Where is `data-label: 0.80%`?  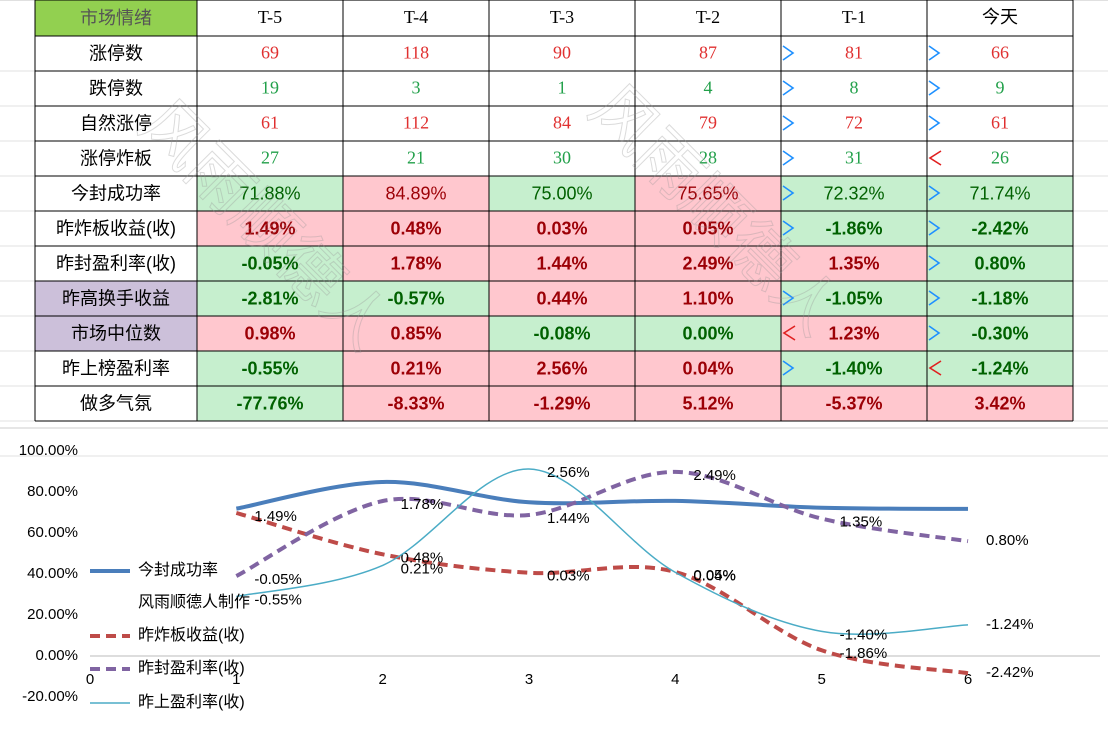
data-label: 0.80% is located at coordinates (1007, 540).